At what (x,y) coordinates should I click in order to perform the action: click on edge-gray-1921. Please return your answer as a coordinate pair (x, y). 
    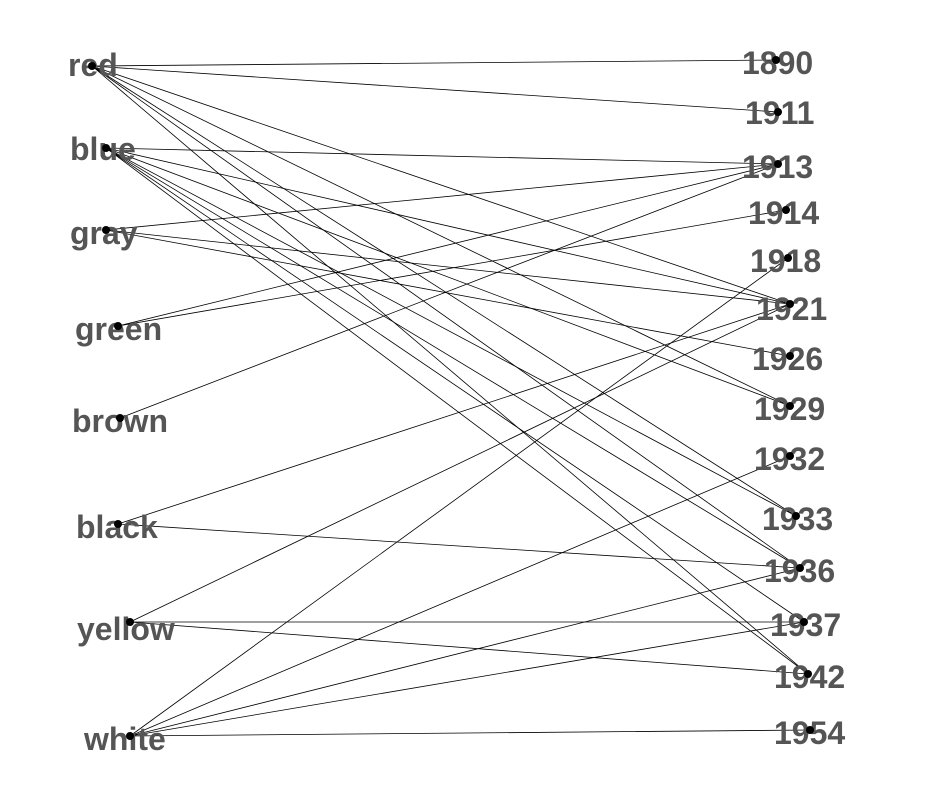
    Looking at the image, I should click on (448, 267).